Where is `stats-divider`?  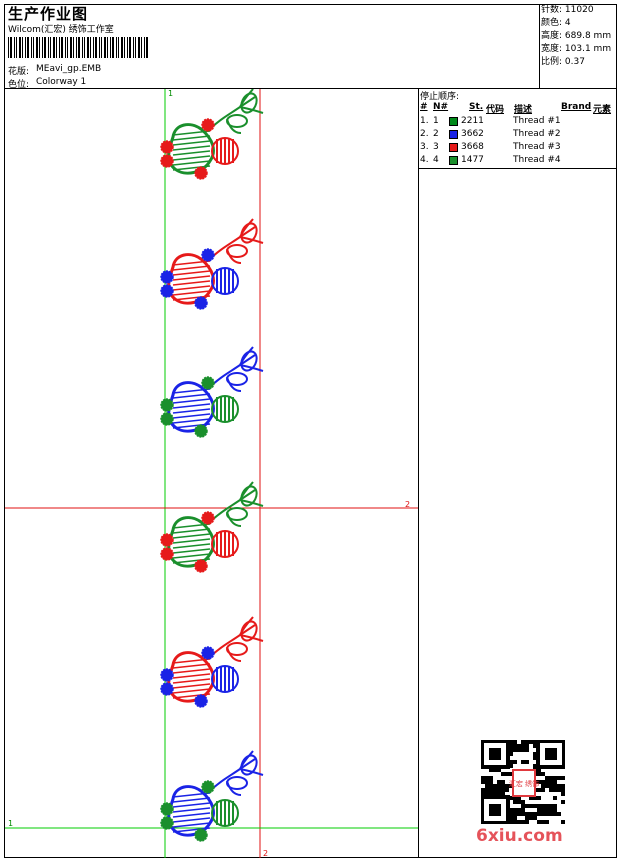 stats-divider is located at coordinates (539, 46).